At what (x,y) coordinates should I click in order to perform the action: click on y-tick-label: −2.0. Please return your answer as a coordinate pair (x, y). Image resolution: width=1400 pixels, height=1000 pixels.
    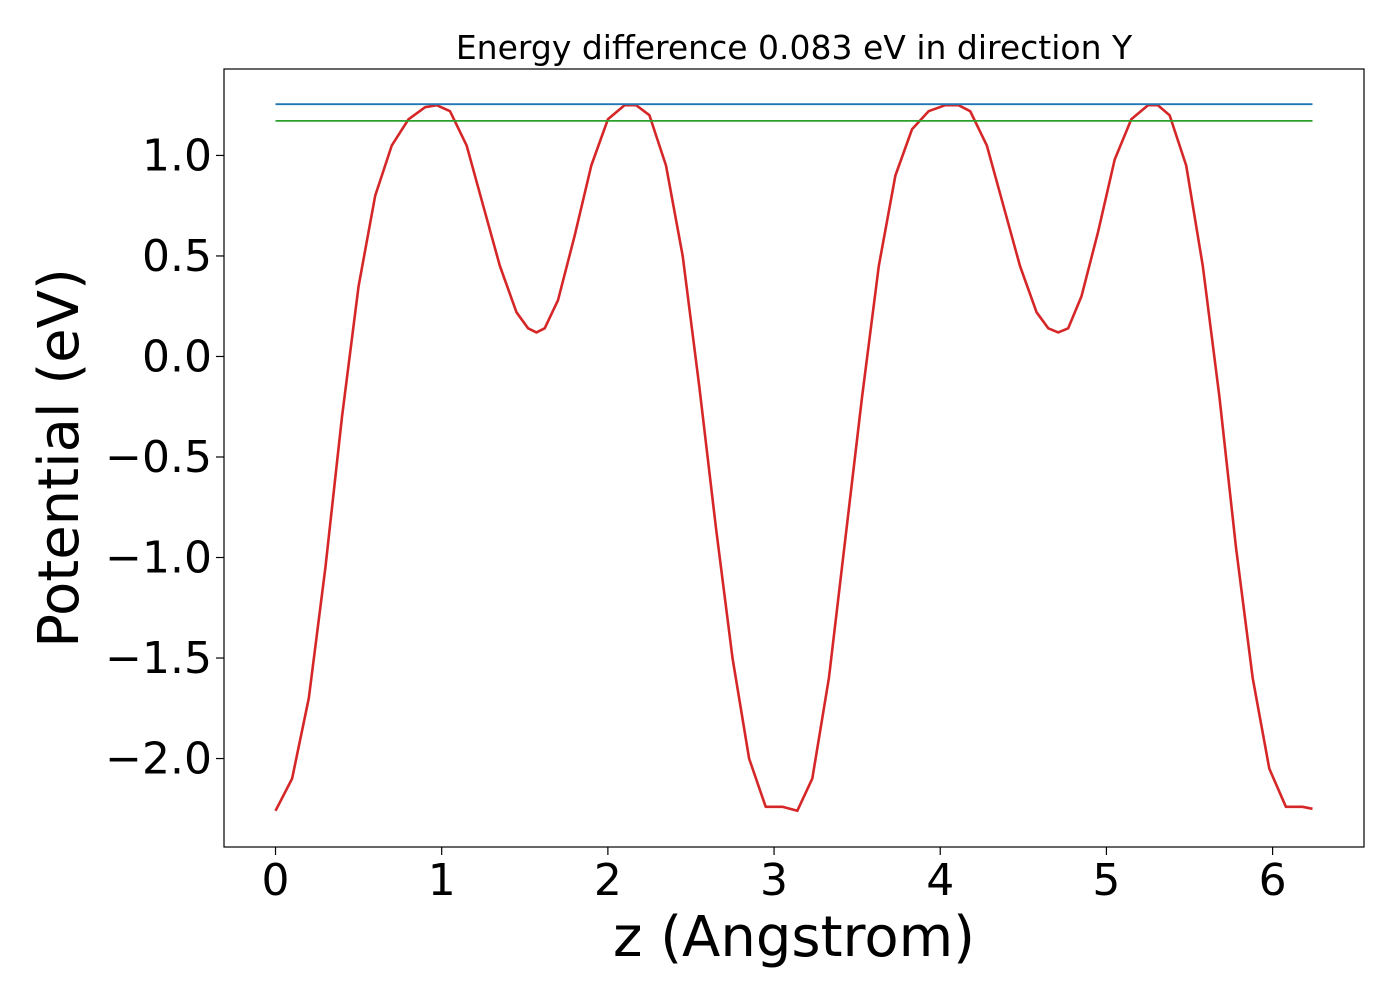
    Looking at the image, I should click on (158, 759).